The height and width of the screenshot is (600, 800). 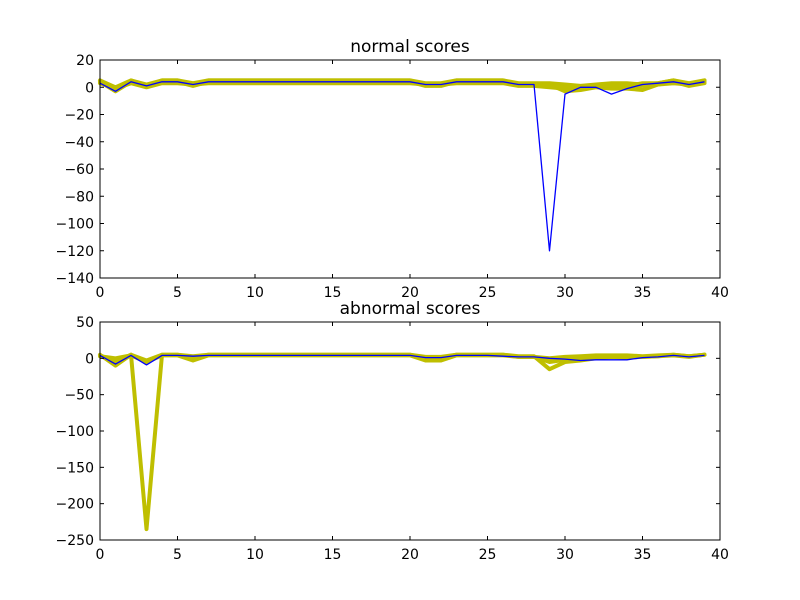 What do you see at coordinates (410, 47) in the screenshot?
I see `chart-title: normal scores` at bounding box center [410, 47].